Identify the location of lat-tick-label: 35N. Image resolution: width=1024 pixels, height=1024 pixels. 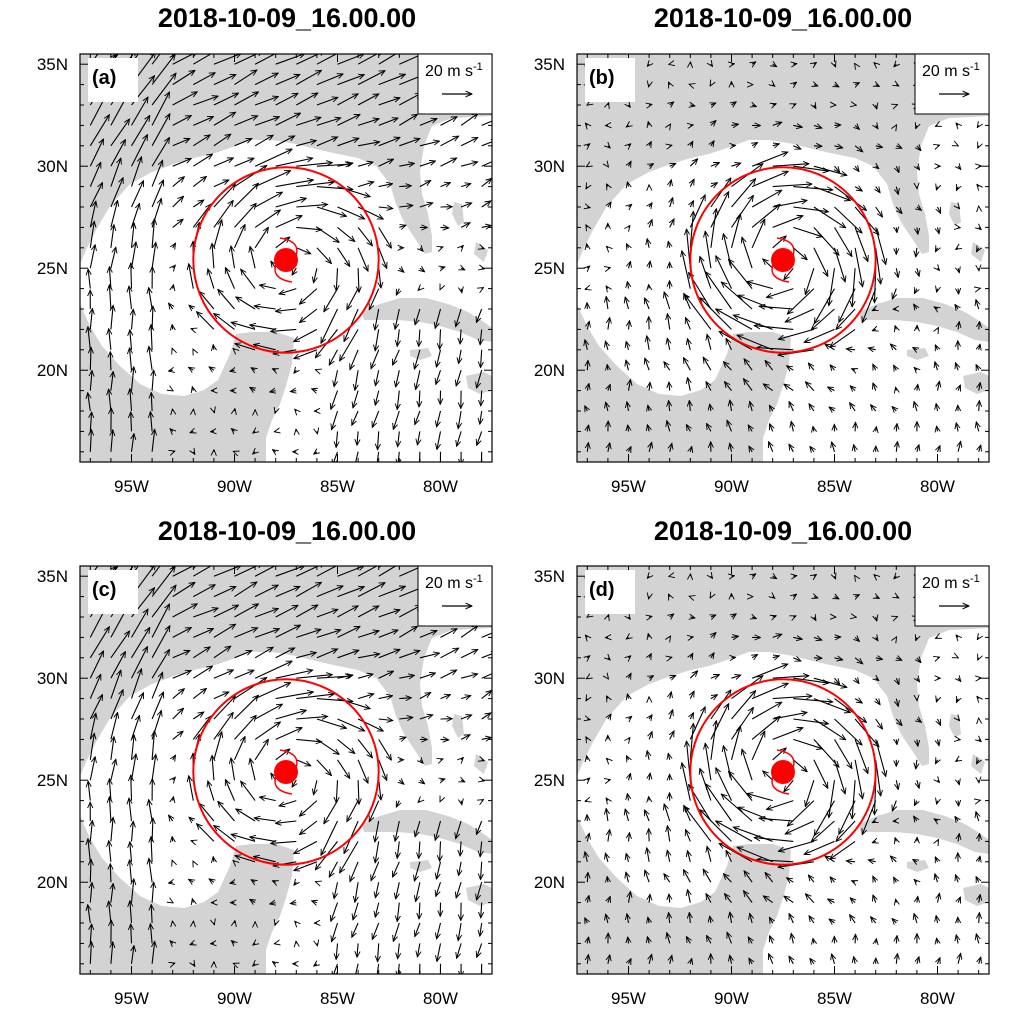
(52, 576).